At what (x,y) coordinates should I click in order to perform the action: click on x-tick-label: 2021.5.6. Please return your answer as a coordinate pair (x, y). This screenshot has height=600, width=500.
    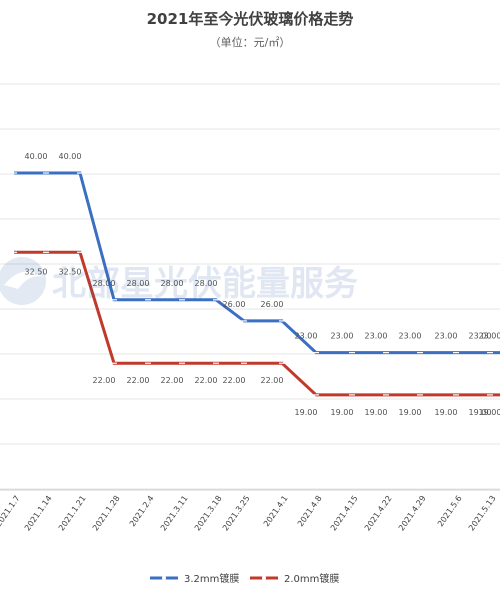
    Looking at the image, I should click on (450, 511).